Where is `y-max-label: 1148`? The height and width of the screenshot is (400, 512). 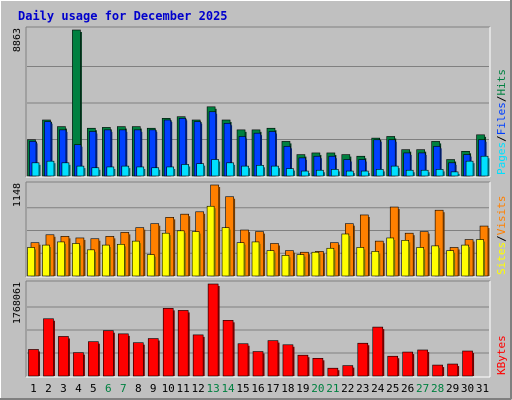 y-max-label: 1148 is located at coordinates (17, 195).